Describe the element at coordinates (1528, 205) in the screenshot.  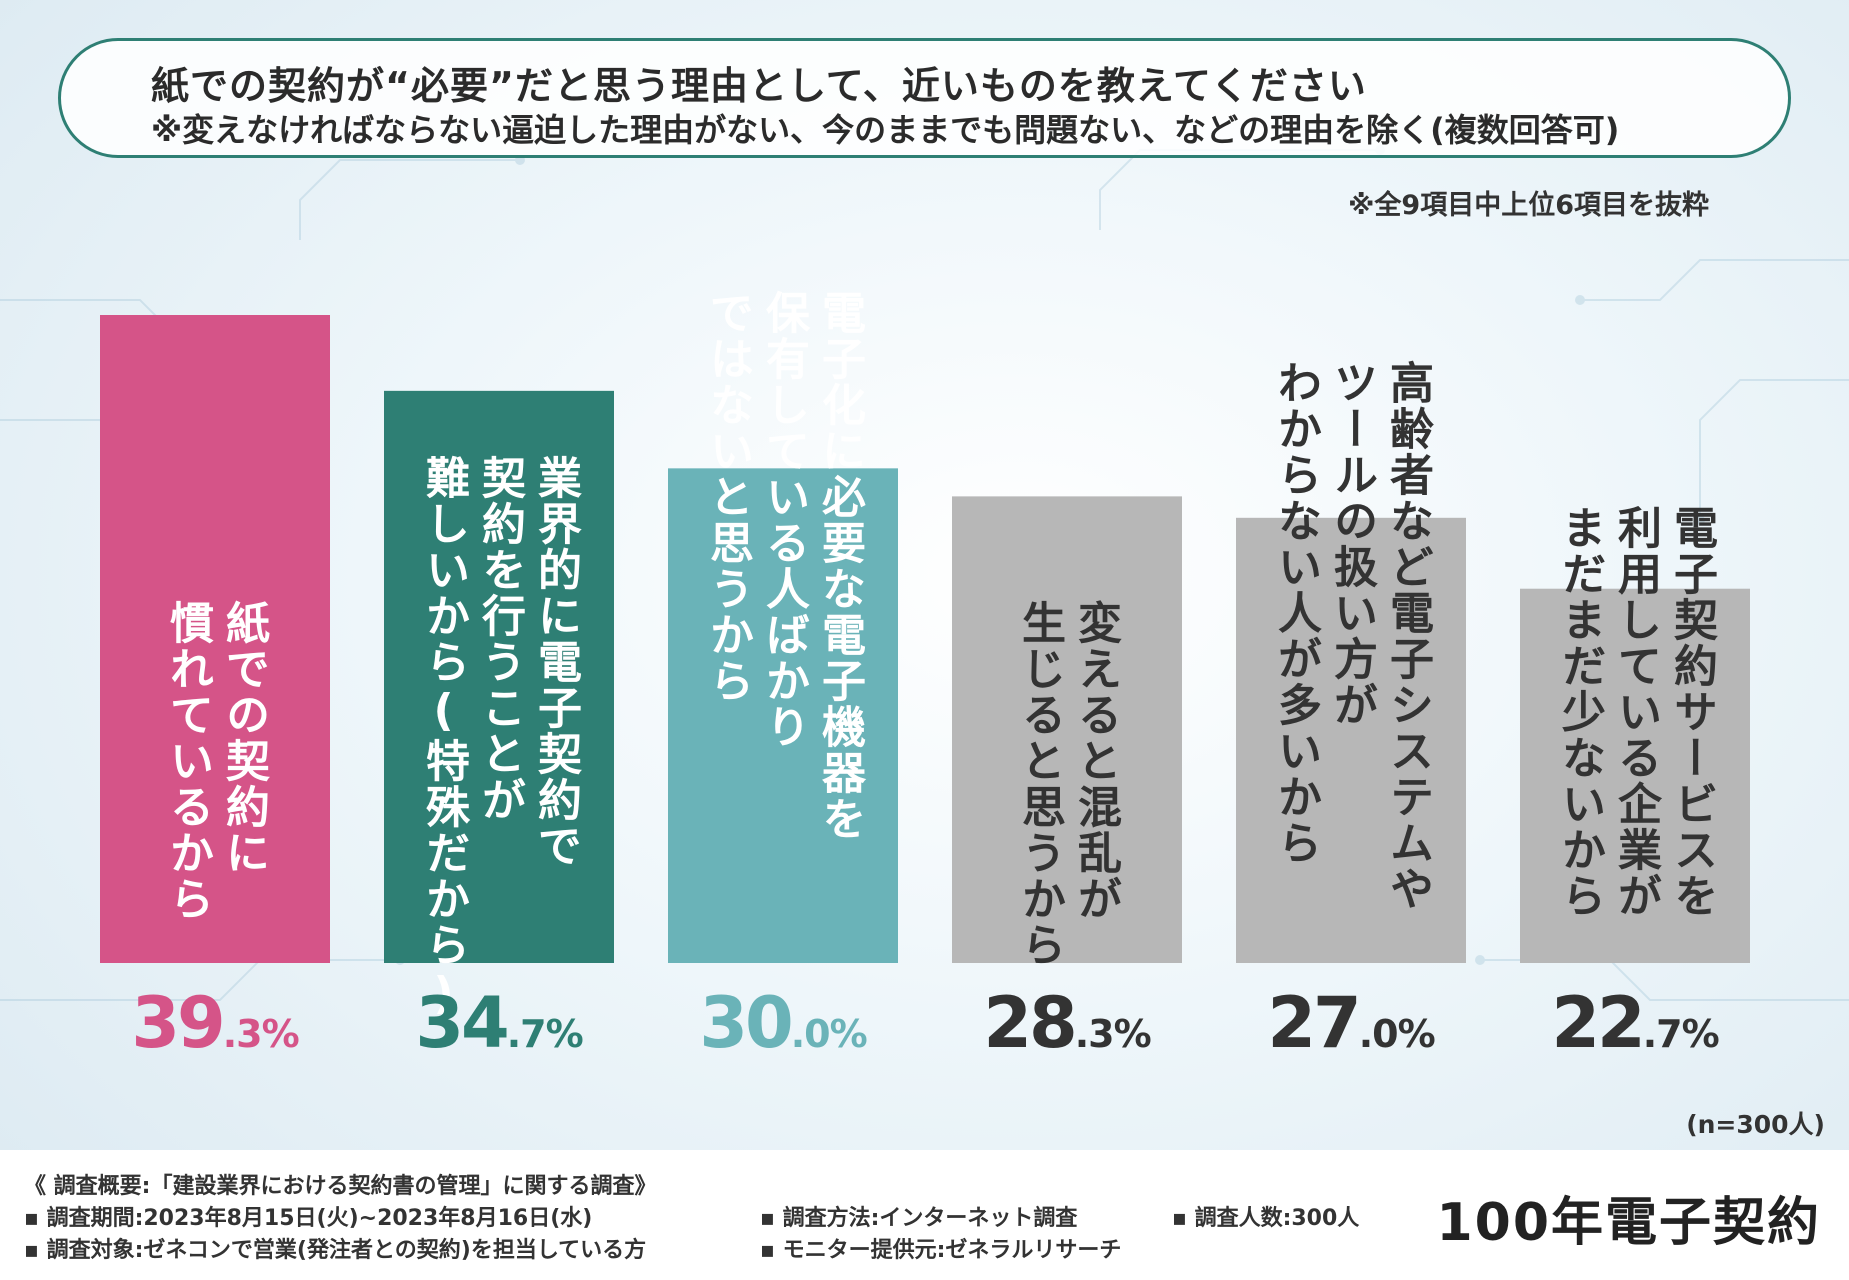
I see `excerpt-note: ※全9項目中上位6項目を抜粋` at that location.